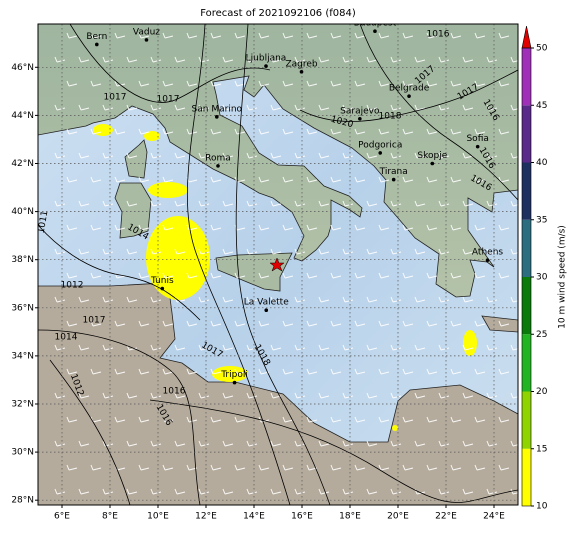 The height and width of the screenshot is (533, 576). I want to click on city-label: Sarajevo, so click(360, 111).